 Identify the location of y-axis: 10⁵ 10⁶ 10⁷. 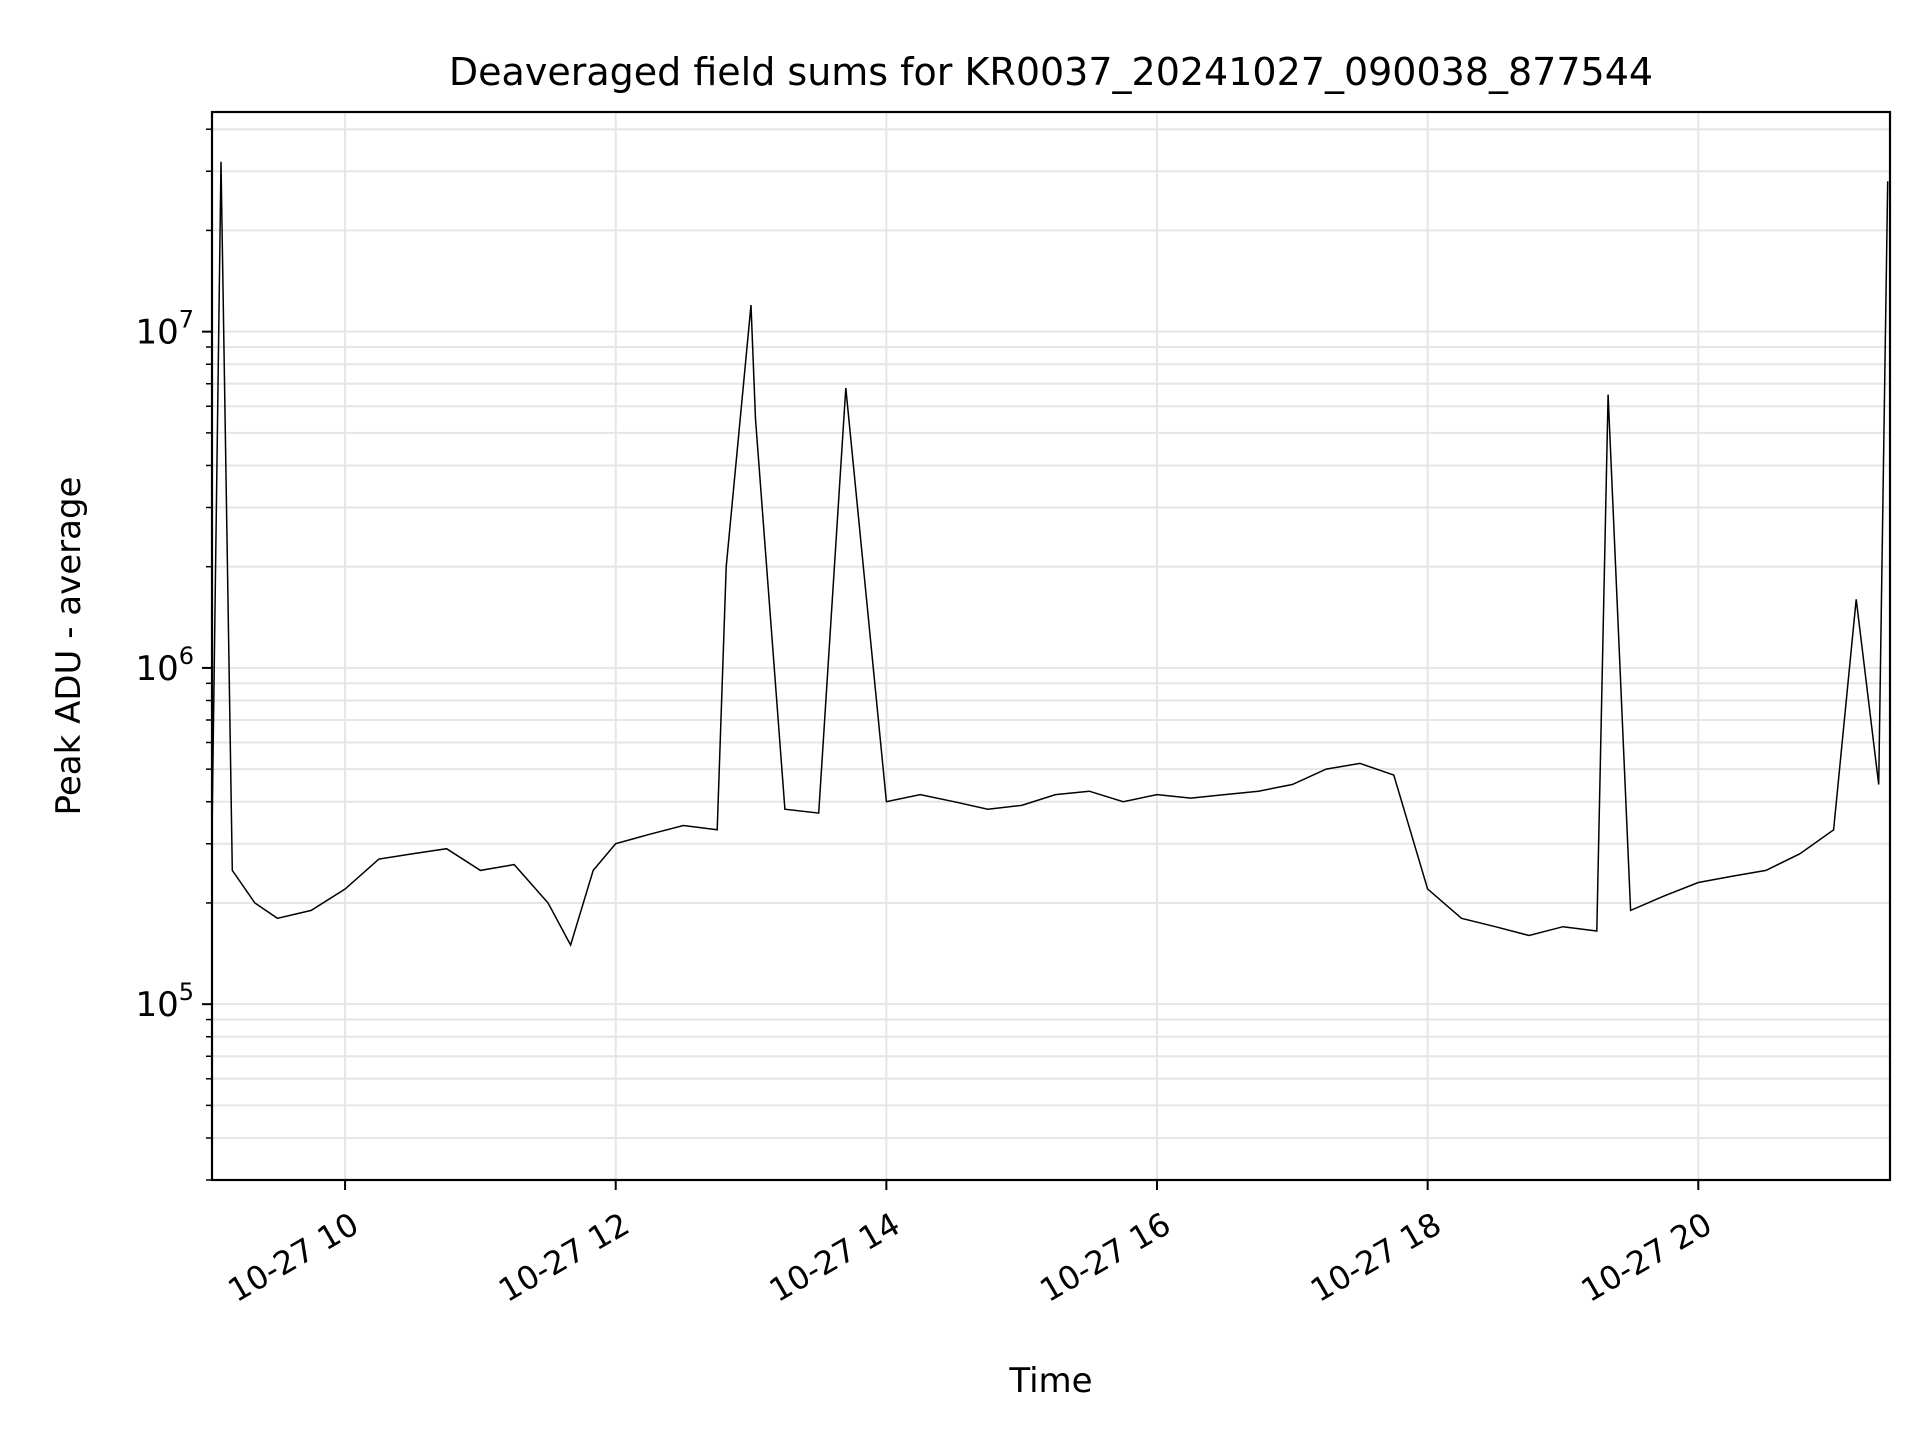
(173, 654).